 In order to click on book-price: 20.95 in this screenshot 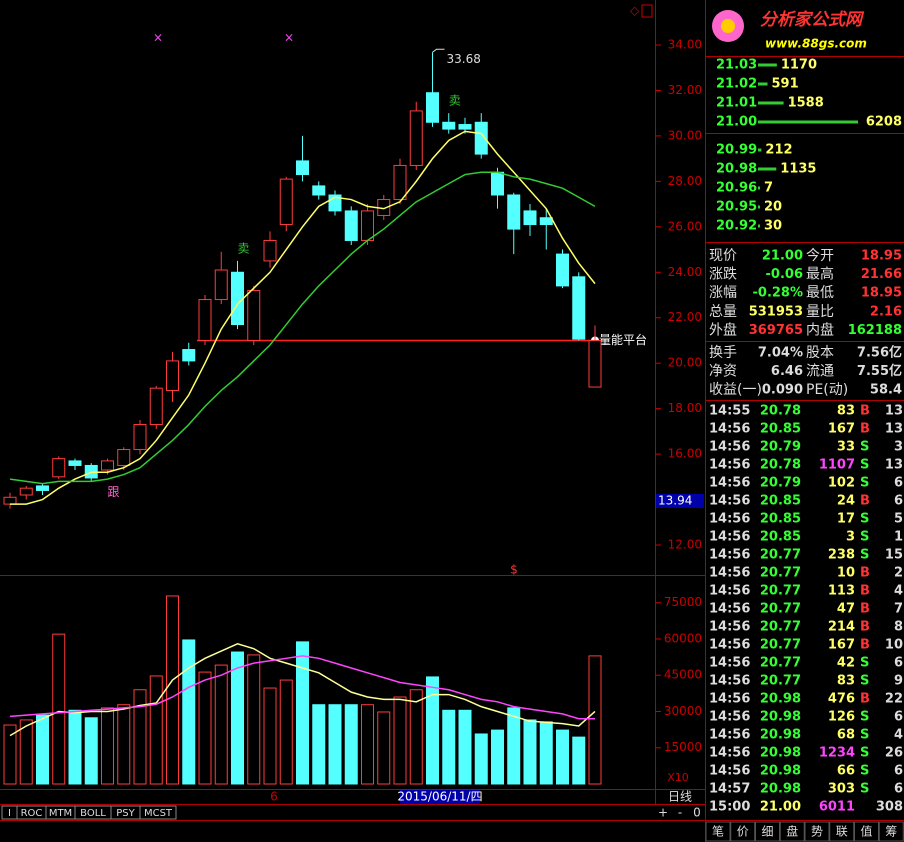, I will do `click(736, 207)`.